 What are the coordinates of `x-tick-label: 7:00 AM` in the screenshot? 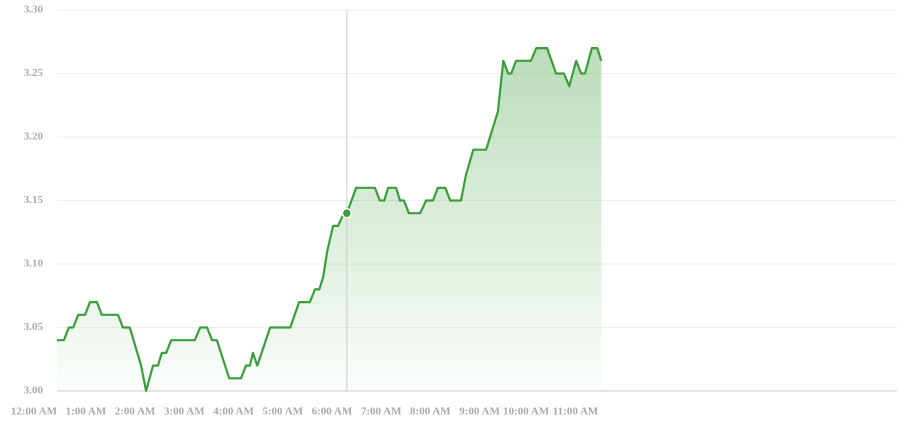 It's located at (381, 412).